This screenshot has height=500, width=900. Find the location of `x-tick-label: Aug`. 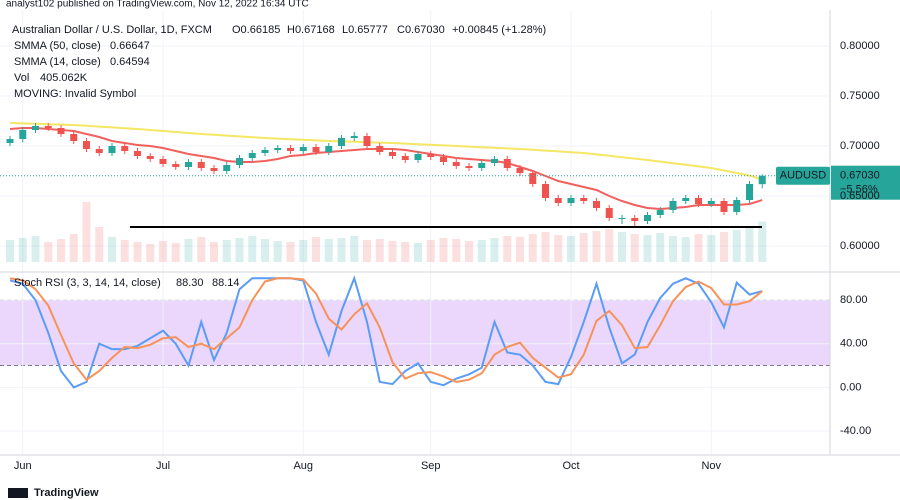

x-tick-label: Aug is located at coordinates (303, 466).